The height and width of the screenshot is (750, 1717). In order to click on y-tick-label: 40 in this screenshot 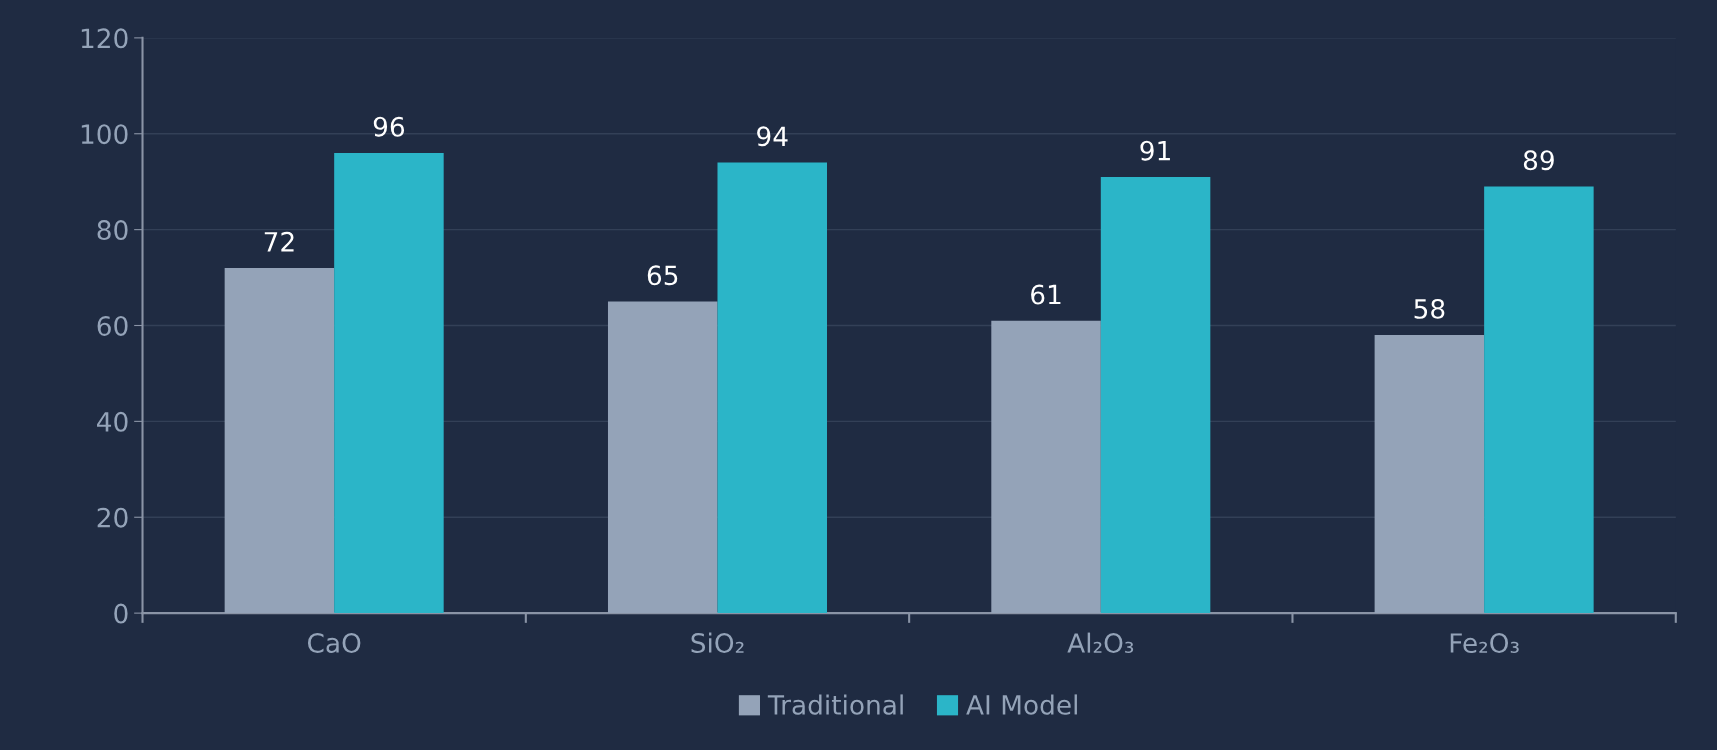, I will do `click(112, 421)`.